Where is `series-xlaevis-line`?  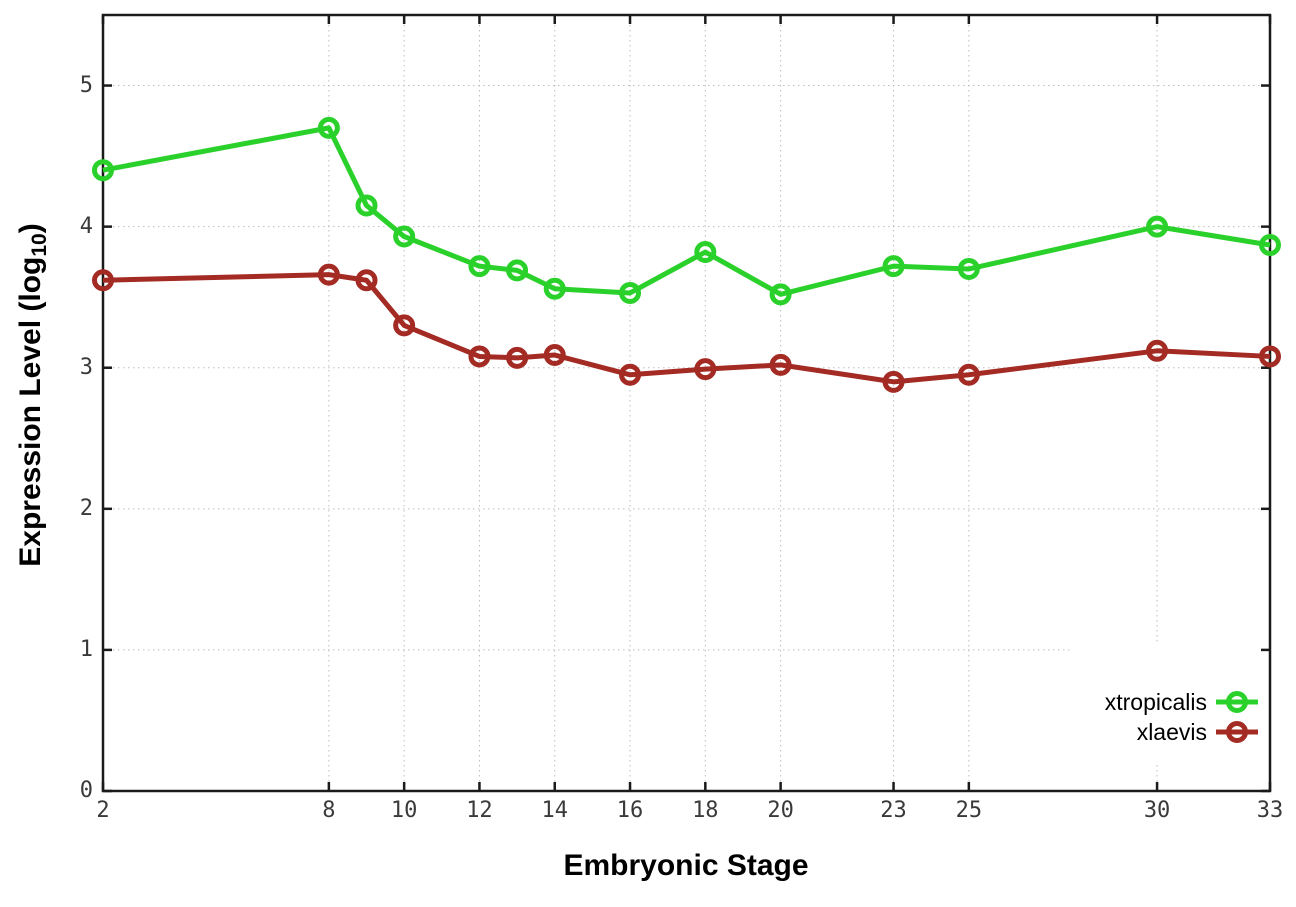 series-xlaevis-line is located at coordinates (686, 328).